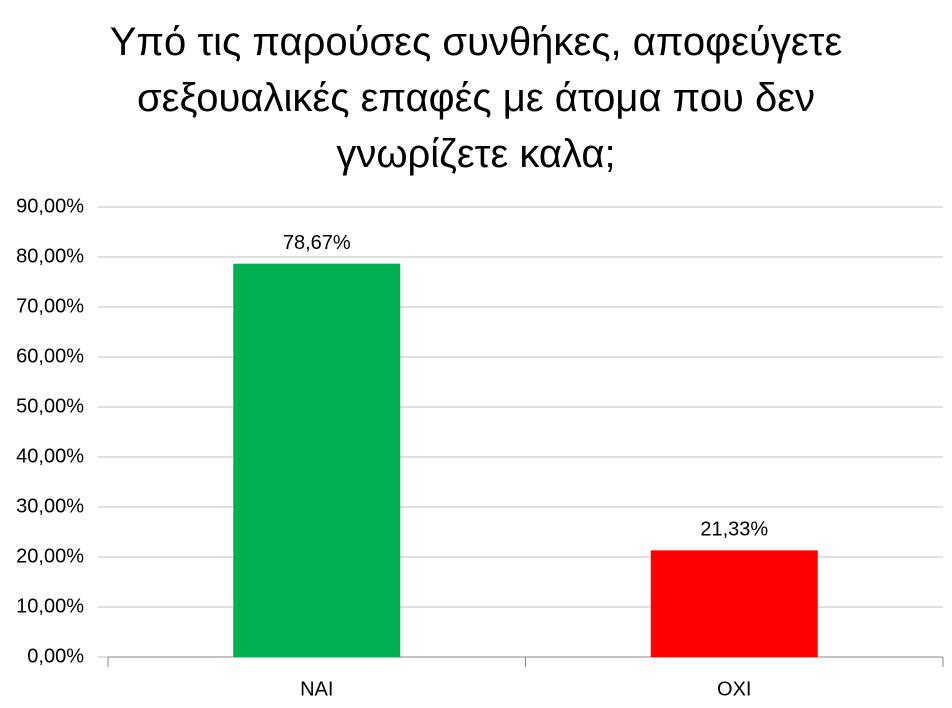  I want to click on y-tick-label: 30,00%, so click(50, 506).